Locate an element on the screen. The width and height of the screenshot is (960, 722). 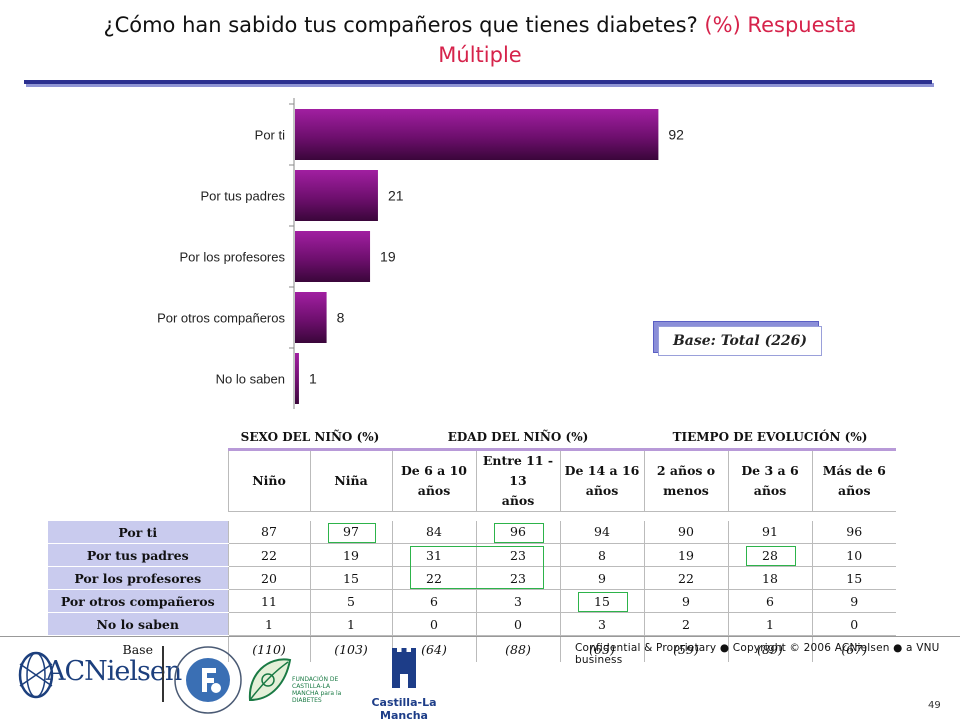
value-label-4: 8 is located at coordinates (341, 318).